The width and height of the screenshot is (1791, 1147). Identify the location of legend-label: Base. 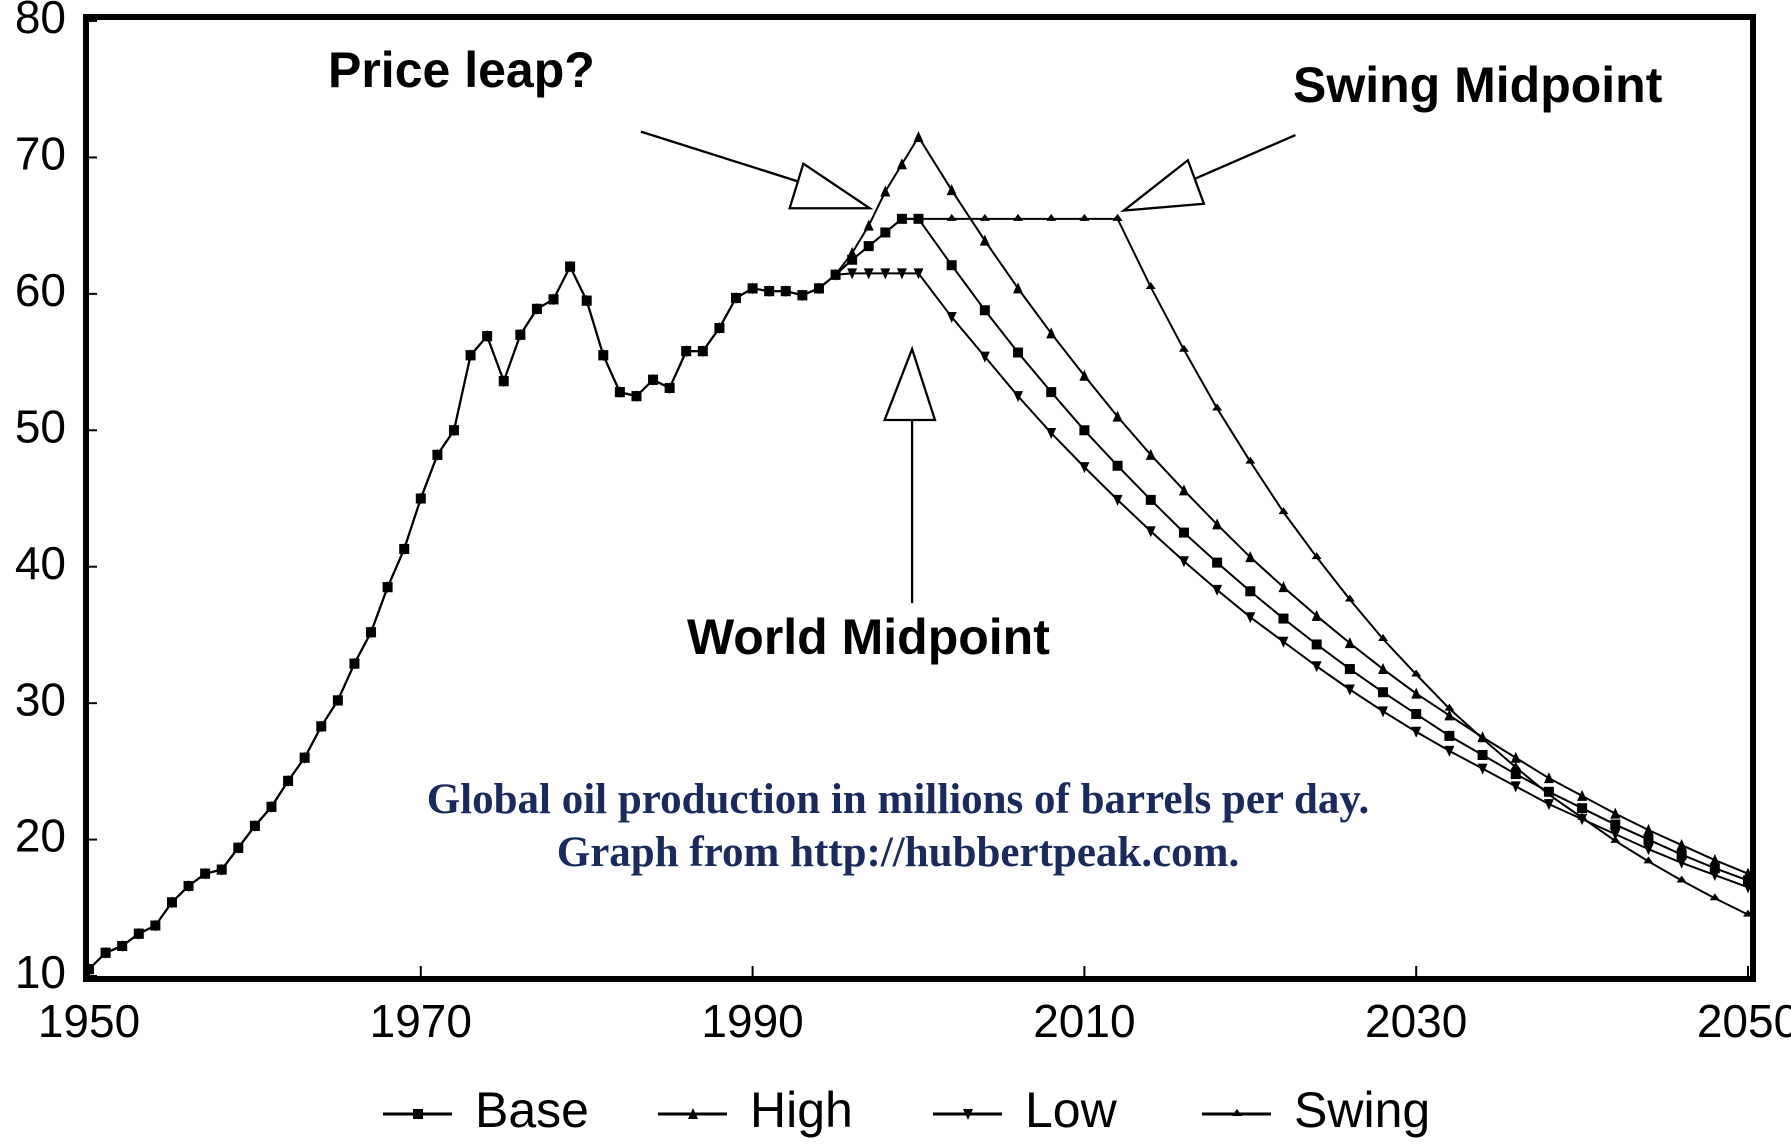
(532, 1110).